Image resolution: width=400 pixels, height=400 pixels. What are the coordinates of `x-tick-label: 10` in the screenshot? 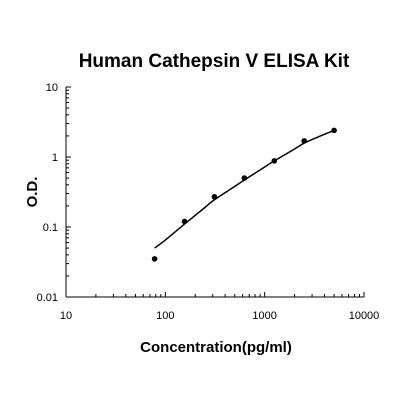 It's located at (66, 316).